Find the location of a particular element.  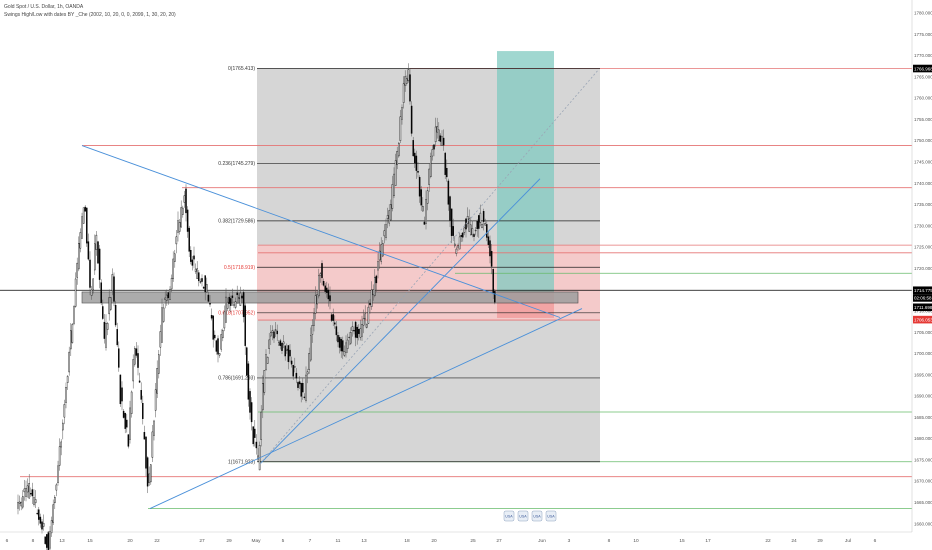

fib-label: 0.236(1745.279) is located at coordinates (236, 164).